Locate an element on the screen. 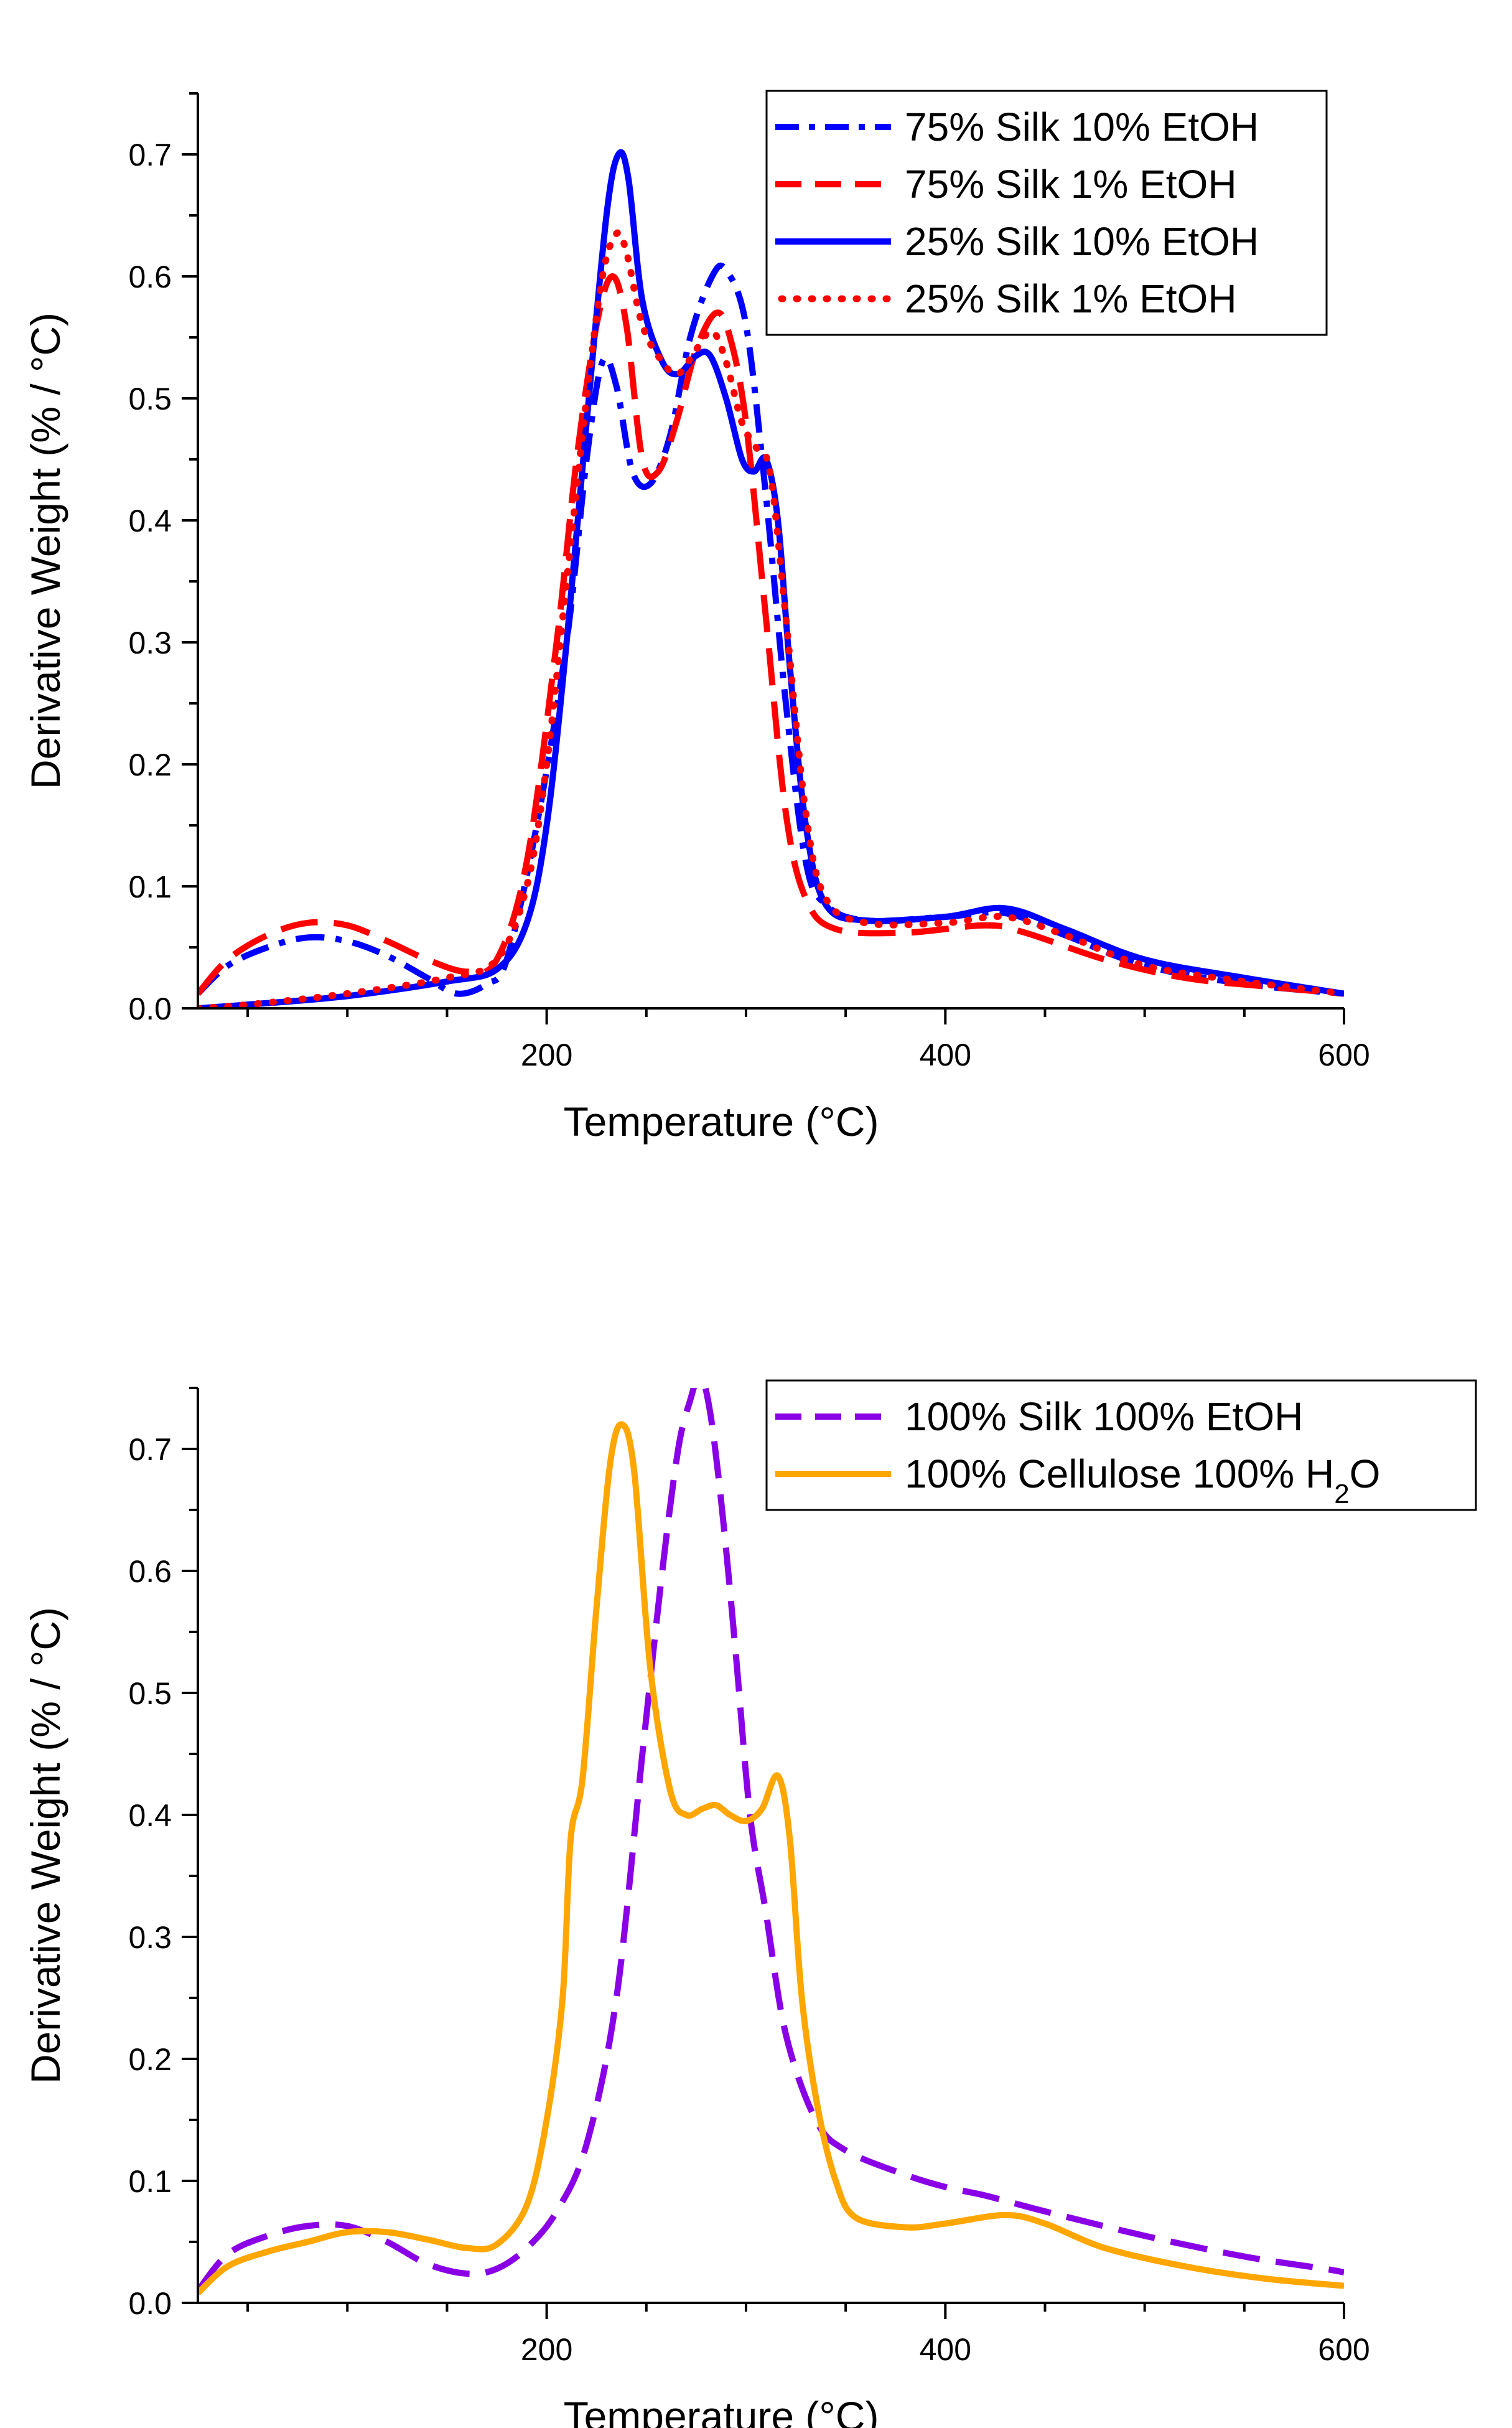 The width and height of the screenshot is (1512, 2428). legend-label-part: 25% Silk 1% EtOH is located at coordinates (1071, 298).